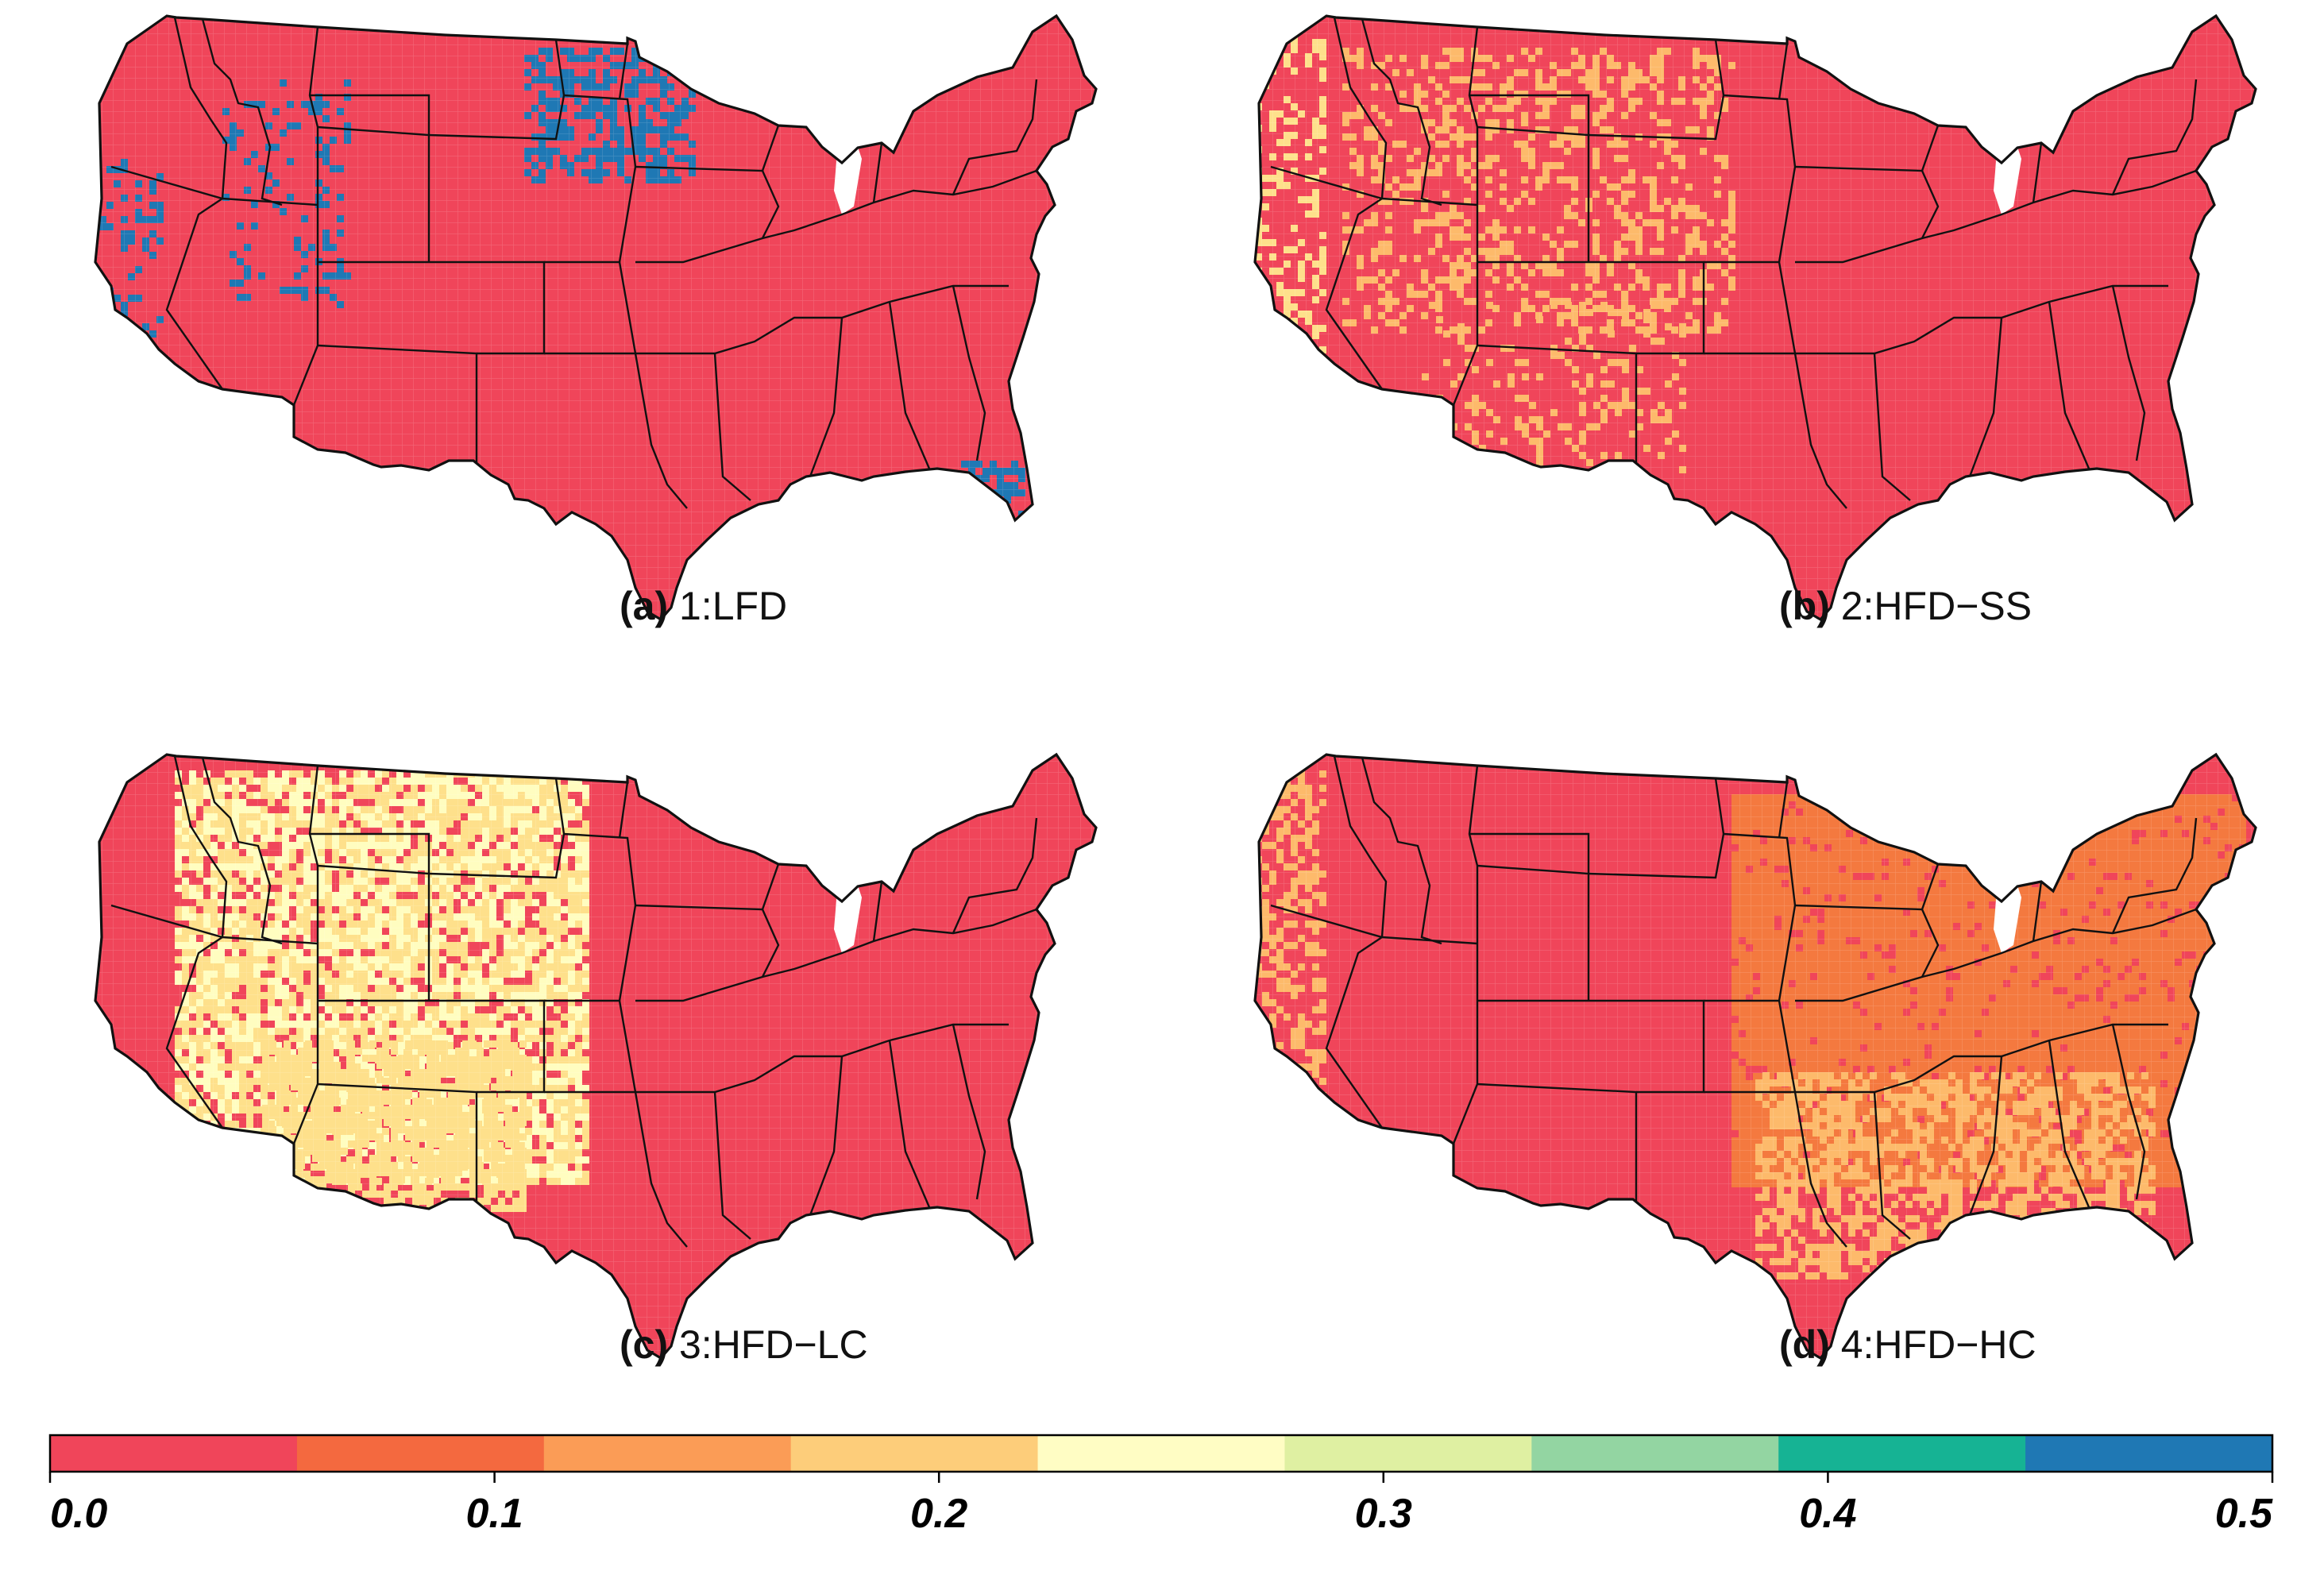  Describe the element at coordinates (938, 1514) in the screenshot. I see `colorbar-tick-label: 0.2` at that location.